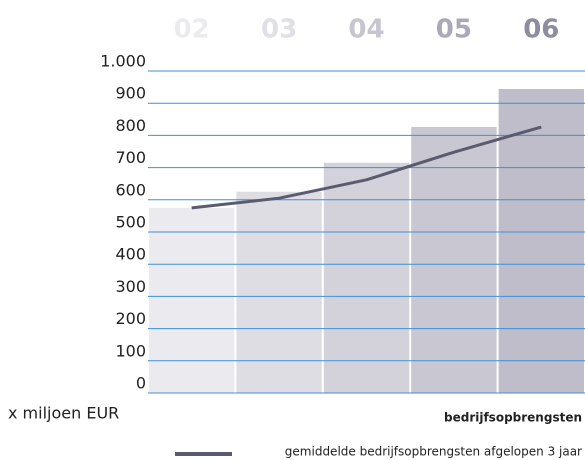 The height and width of the screenshot is (460, 585). Describe the element at coordinates (130, 222) in the screenshot. I see `y-tick-label: 500` at that location.